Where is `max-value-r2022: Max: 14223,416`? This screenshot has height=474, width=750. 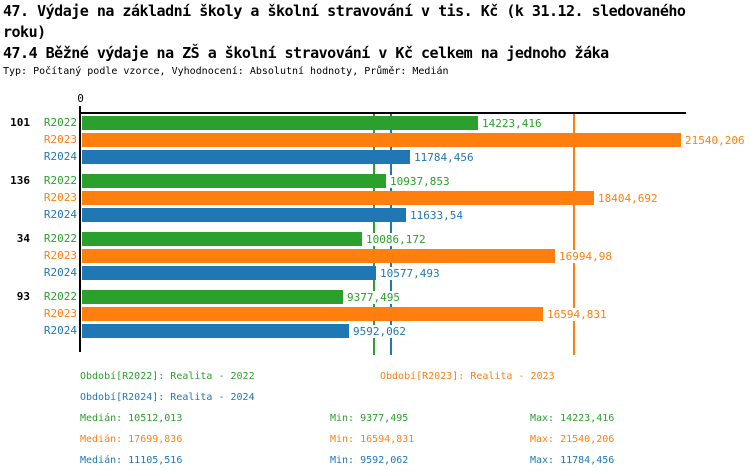
max-value-r2022: Max: 14223,416 is located at coordinates (572, 418).